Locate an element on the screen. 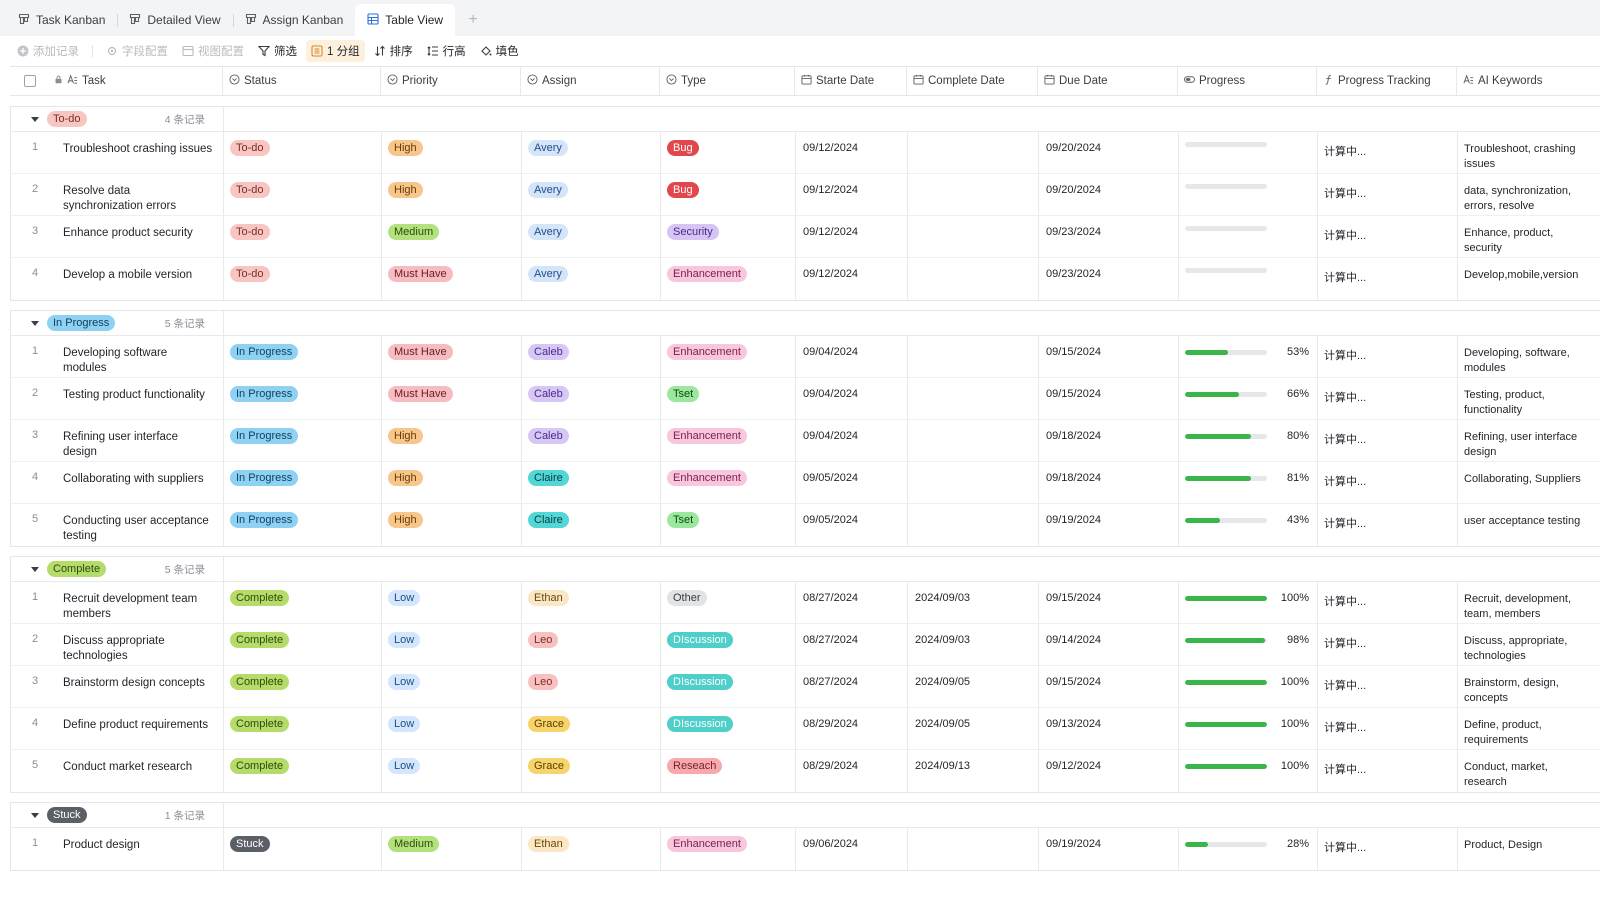 This screenshot has width=1600, height=900. column-header-priority: Priority is located at coordinates (451, 81).